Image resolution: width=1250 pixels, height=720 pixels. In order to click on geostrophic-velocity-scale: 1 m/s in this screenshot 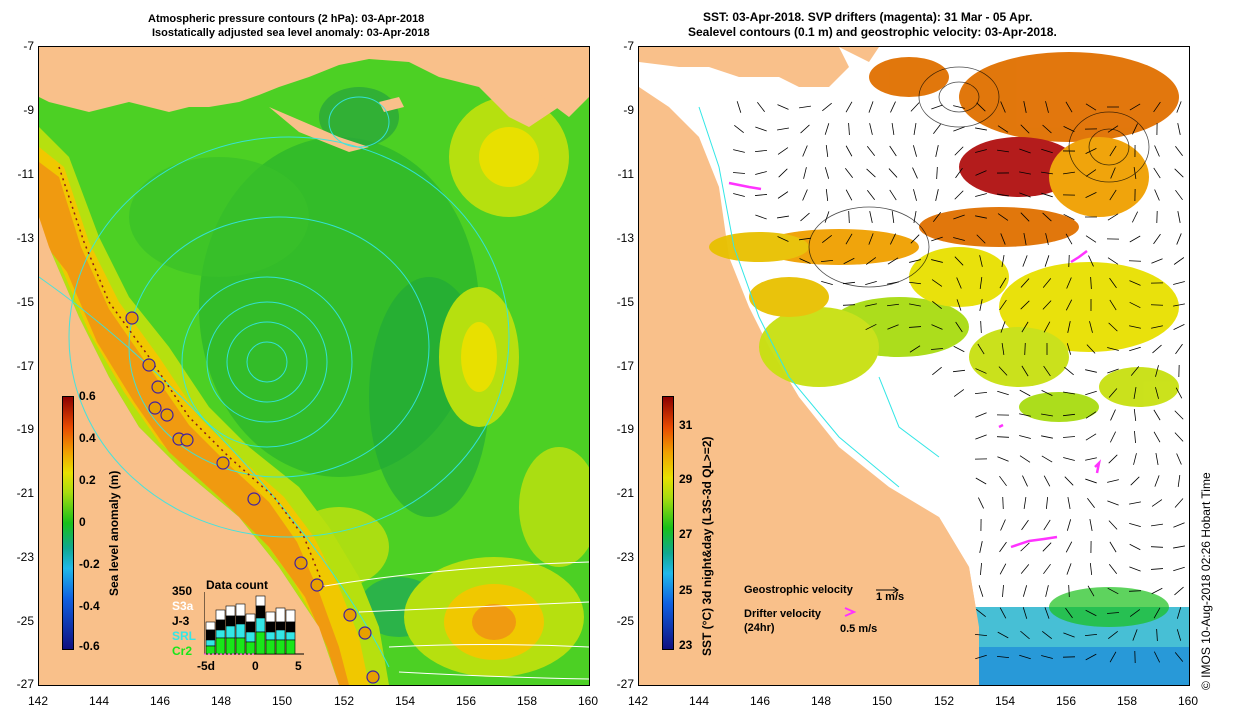, I will do `click(890, 597)`.